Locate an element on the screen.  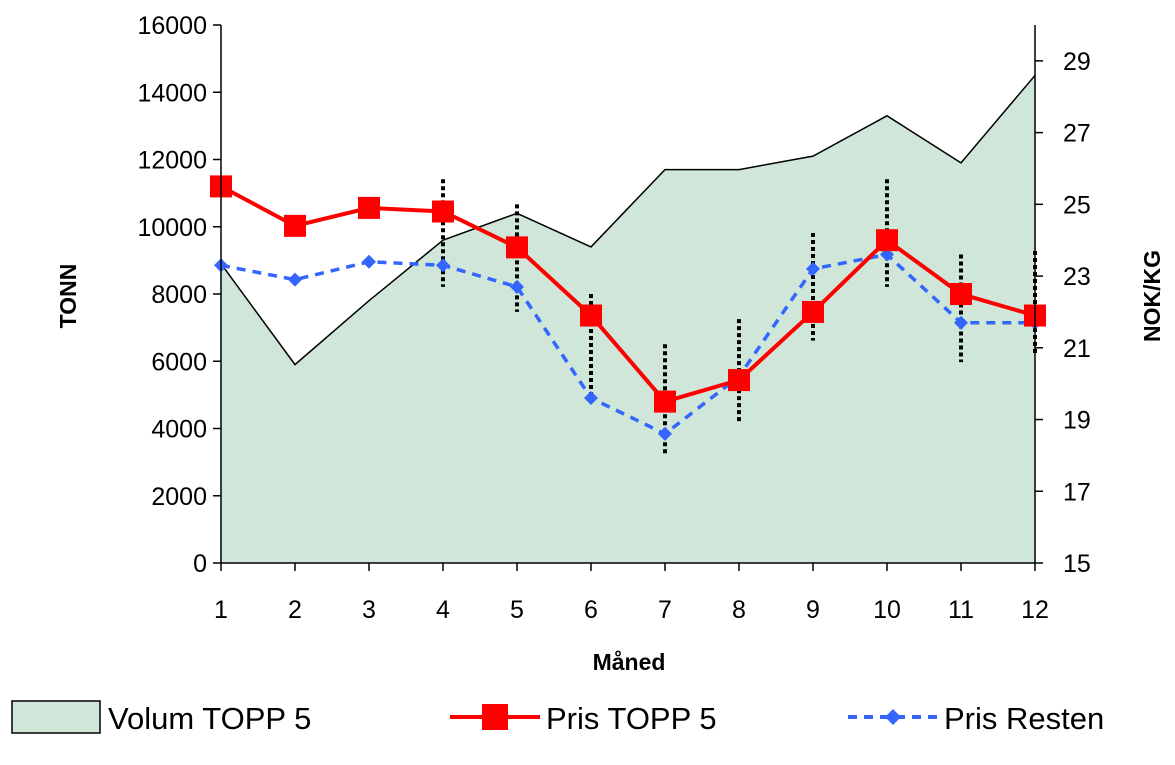
right-y-axis-title: NOK/KG is located at coordinates (1152, 296).